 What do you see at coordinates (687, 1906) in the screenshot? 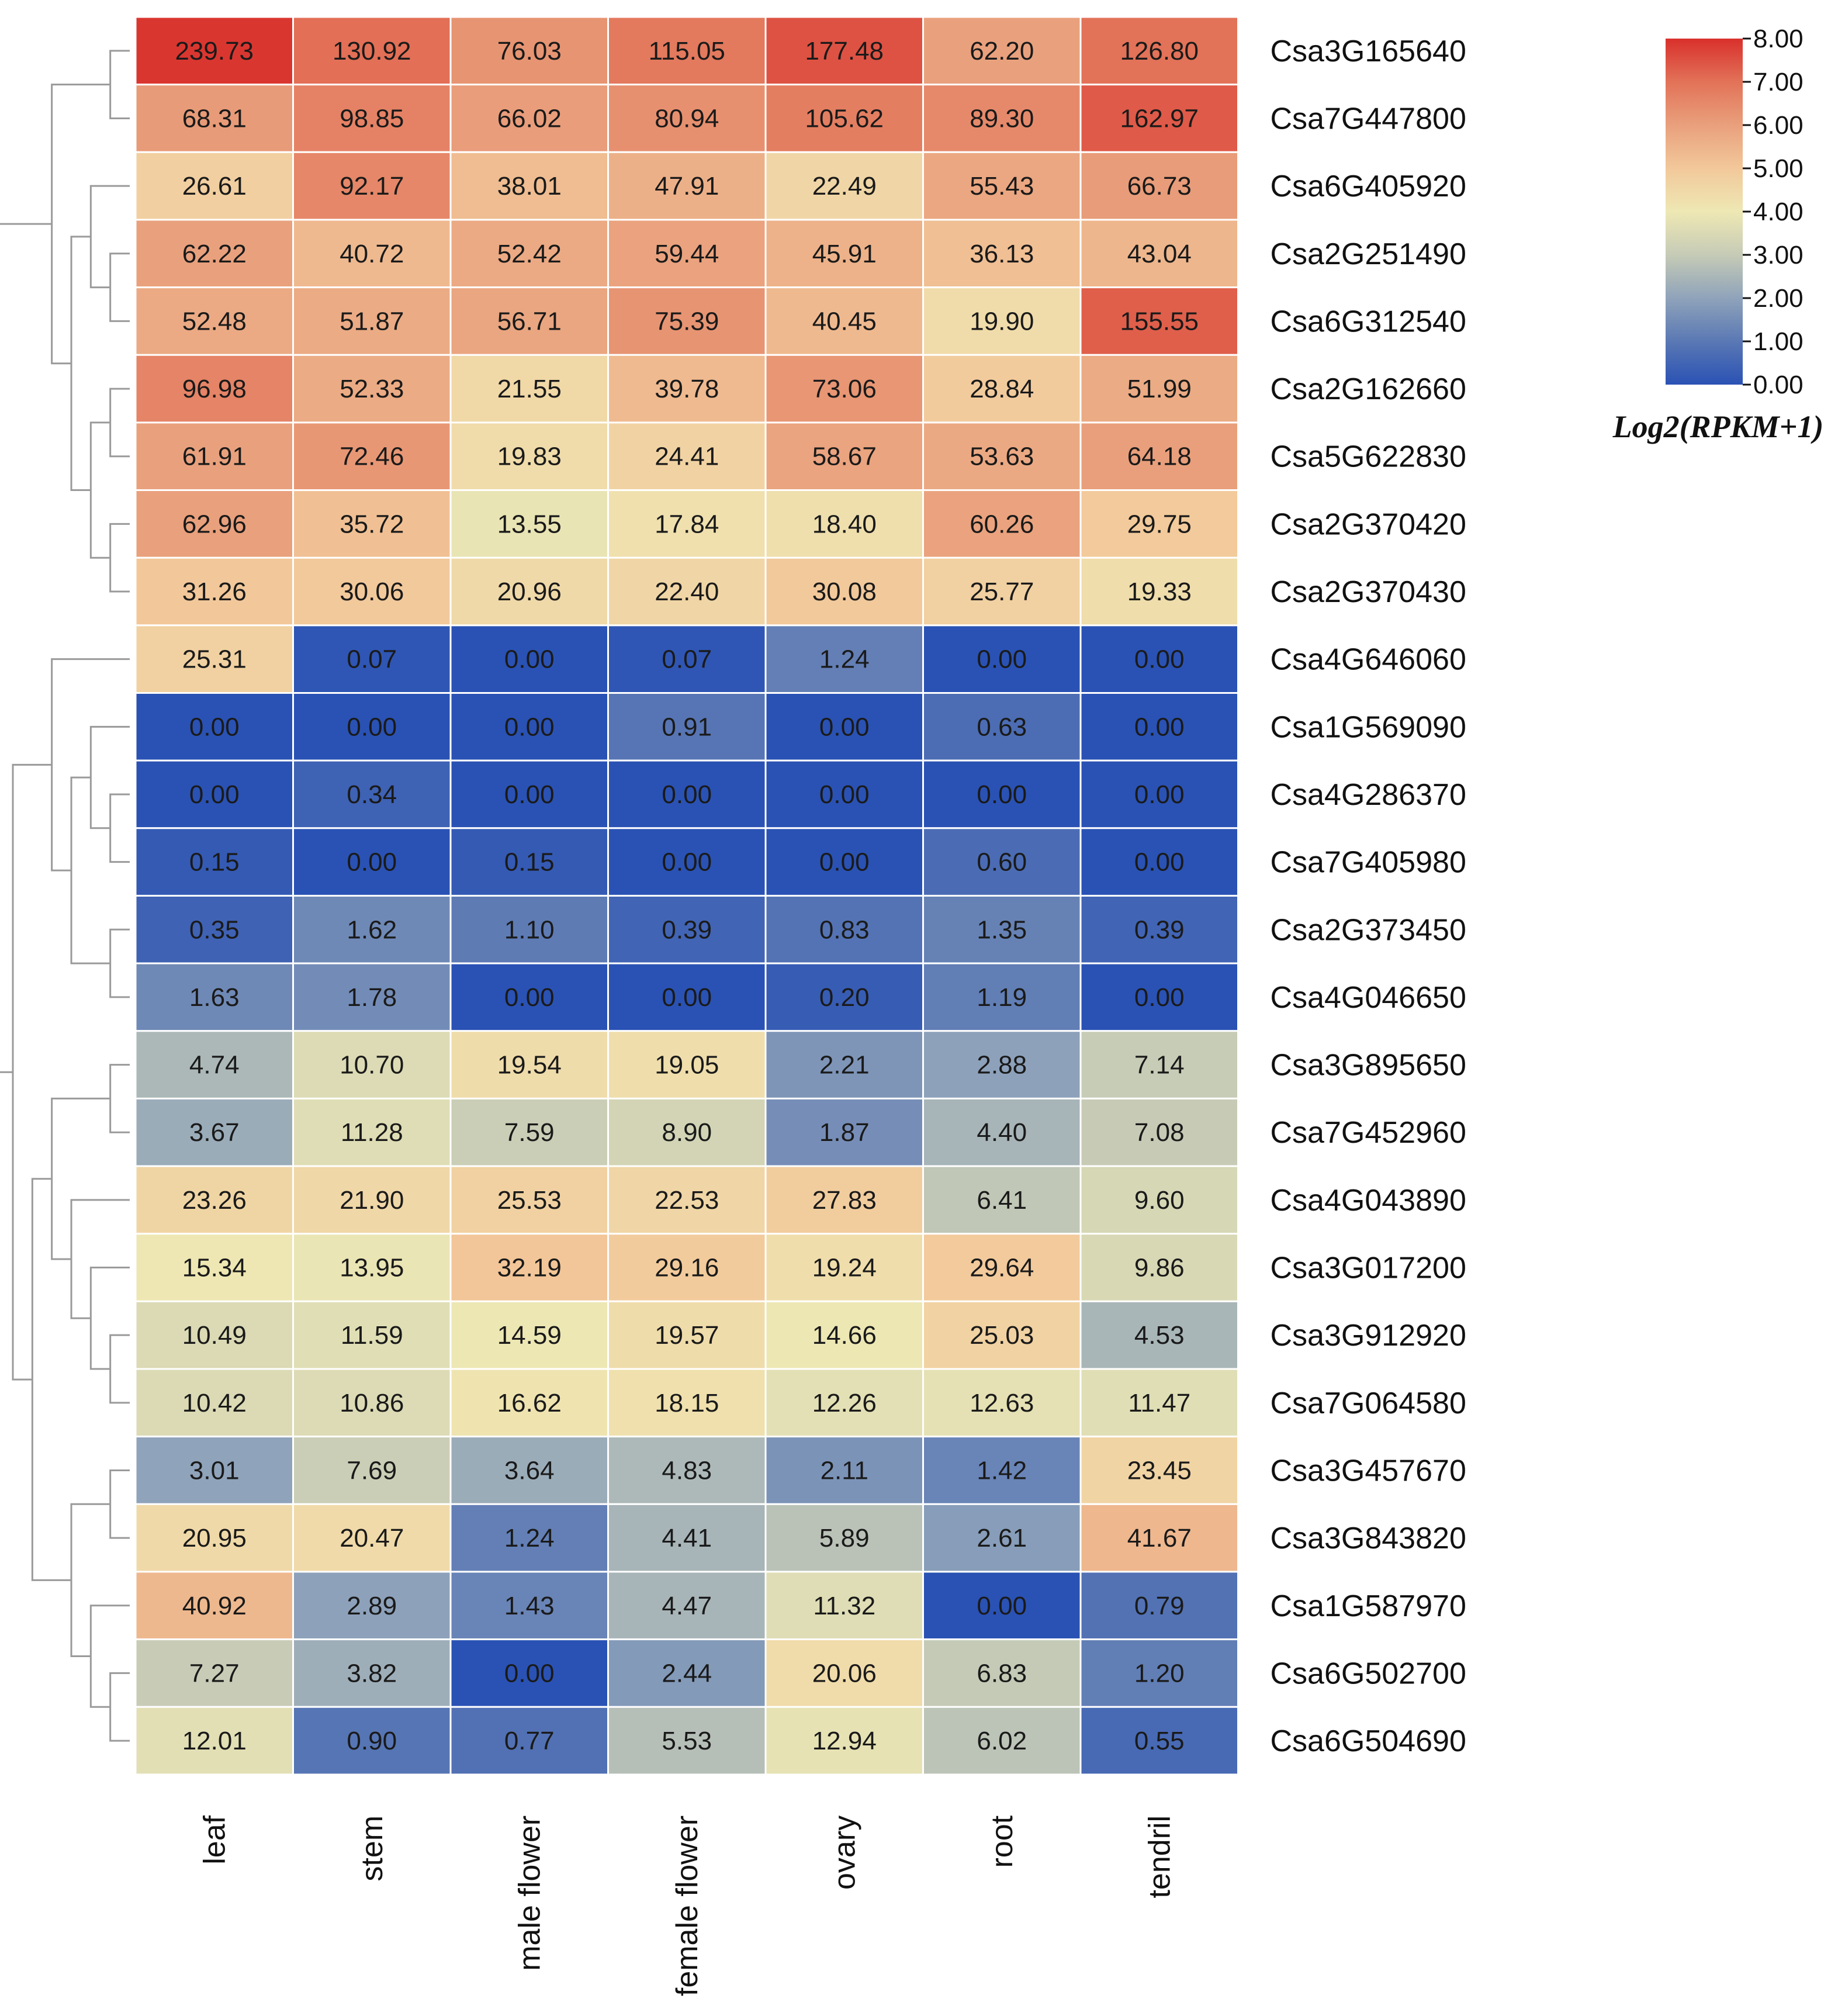
I see `column-label: female flower` at bounding box center [687, 1906].